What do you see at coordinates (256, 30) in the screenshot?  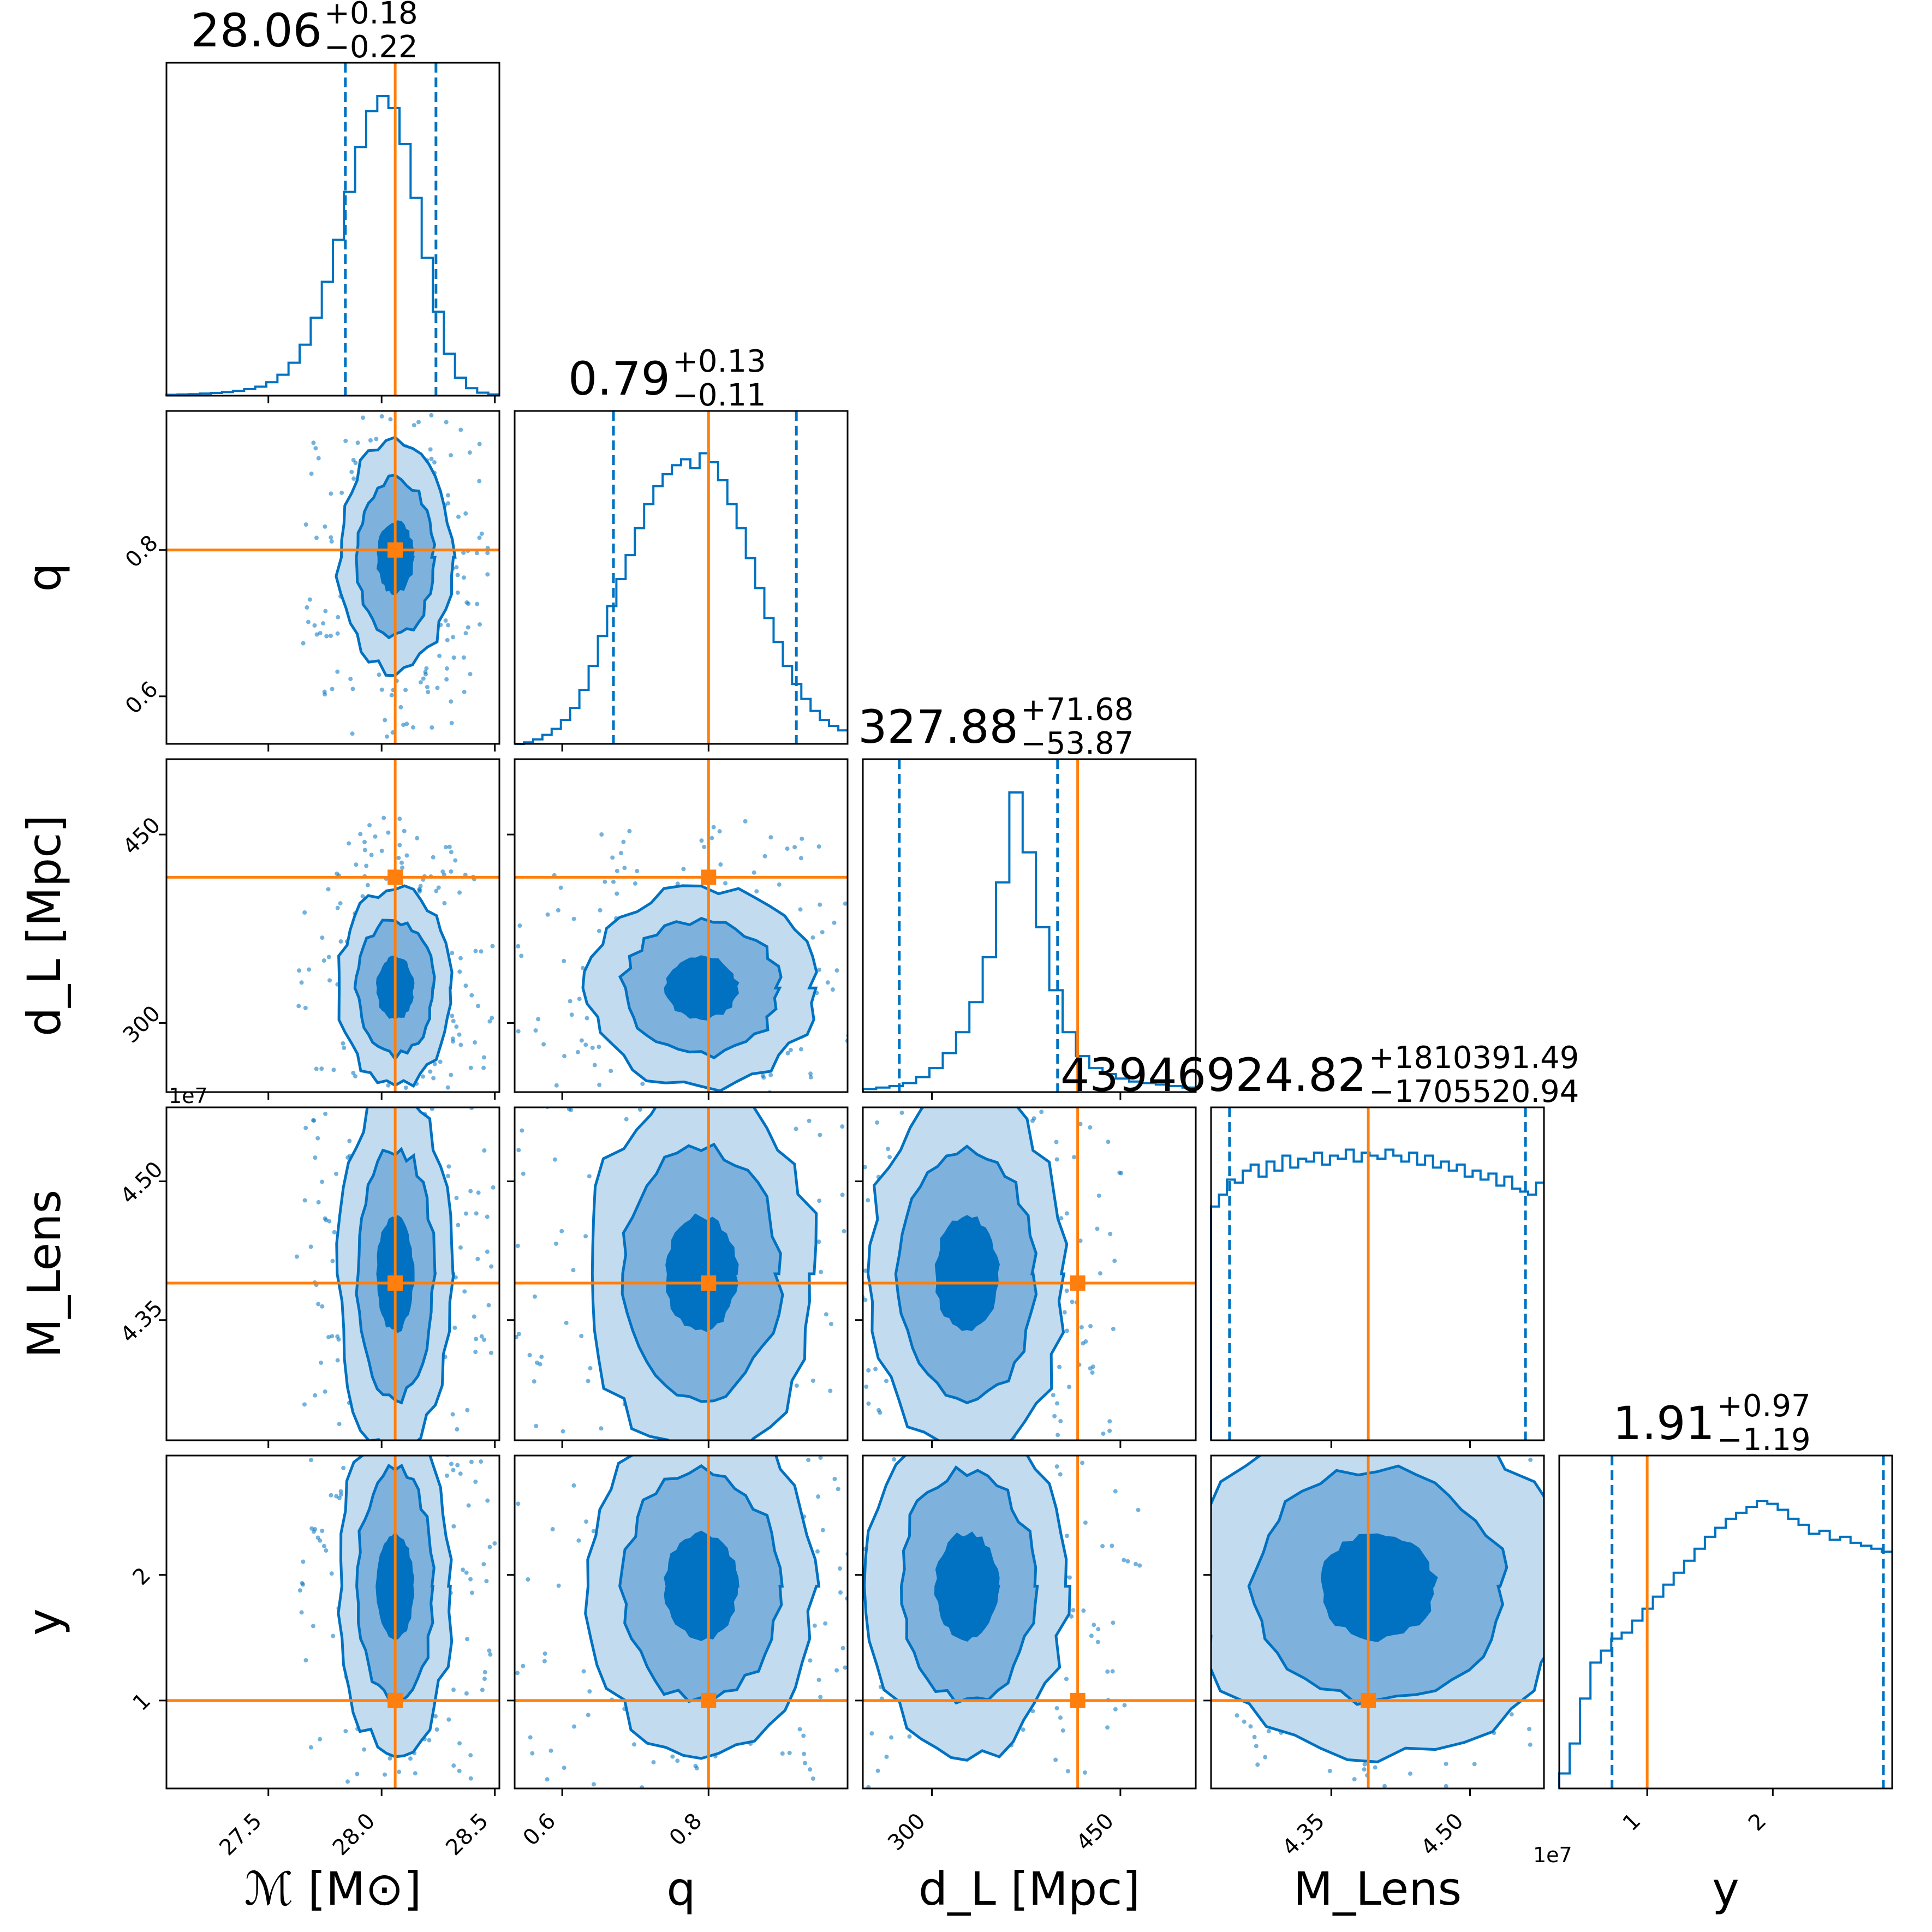 I see `title-value-Mc: 28.06` at bounding box center [256, 30].